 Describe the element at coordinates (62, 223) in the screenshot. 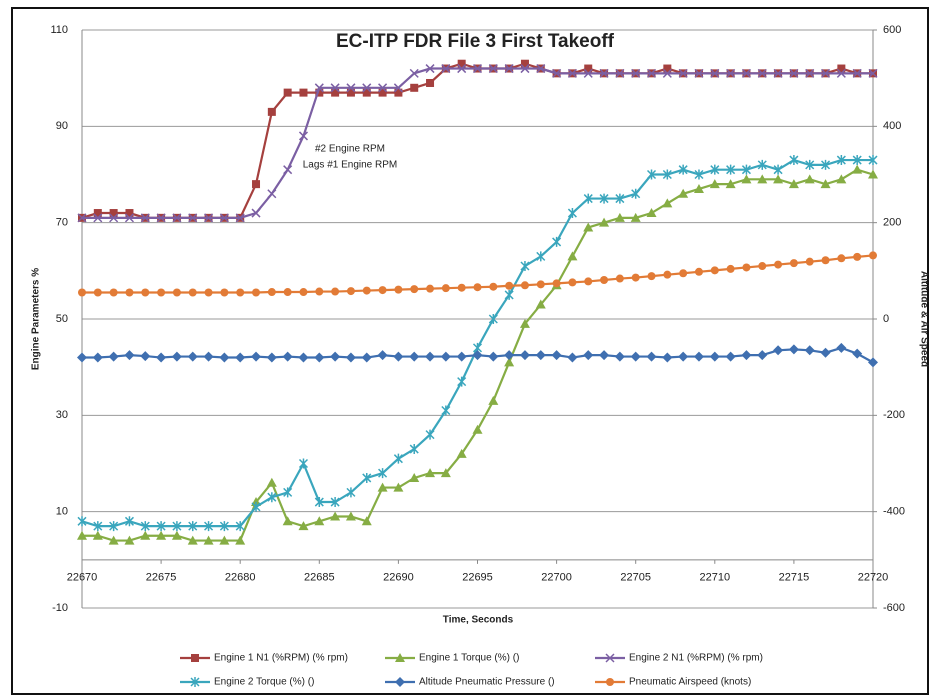

I see `y-tick-label: 70` at that location.